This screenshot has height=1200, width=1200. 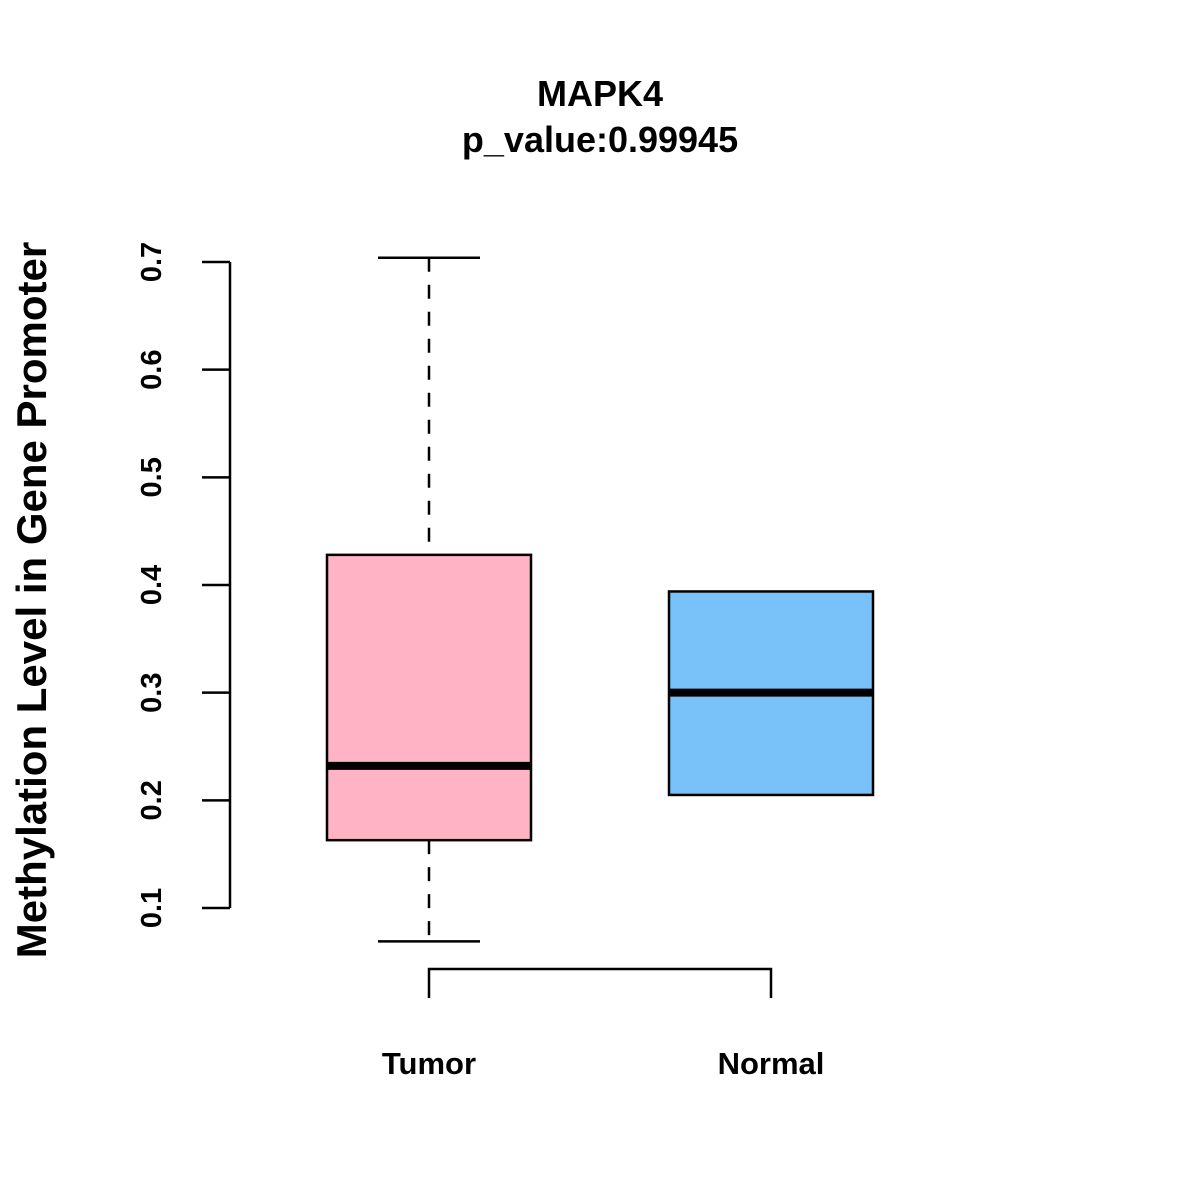 I want to click on y-tick-label-1: 0.2, so click(x=152, y=800).